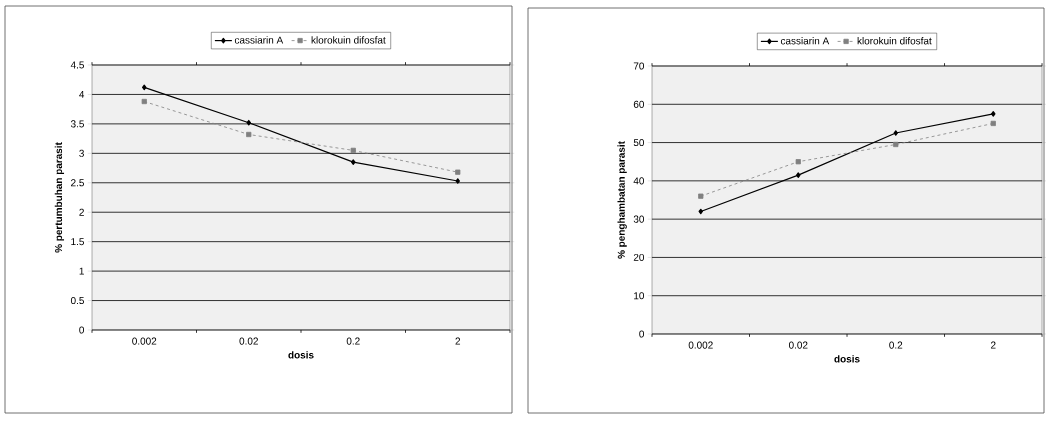 Image resolution: width=1046 pixels, height=421 pixels. Describe the element at coordinates (639, 296) in the screenshot. I see `y-tick-label: 10` at that location.